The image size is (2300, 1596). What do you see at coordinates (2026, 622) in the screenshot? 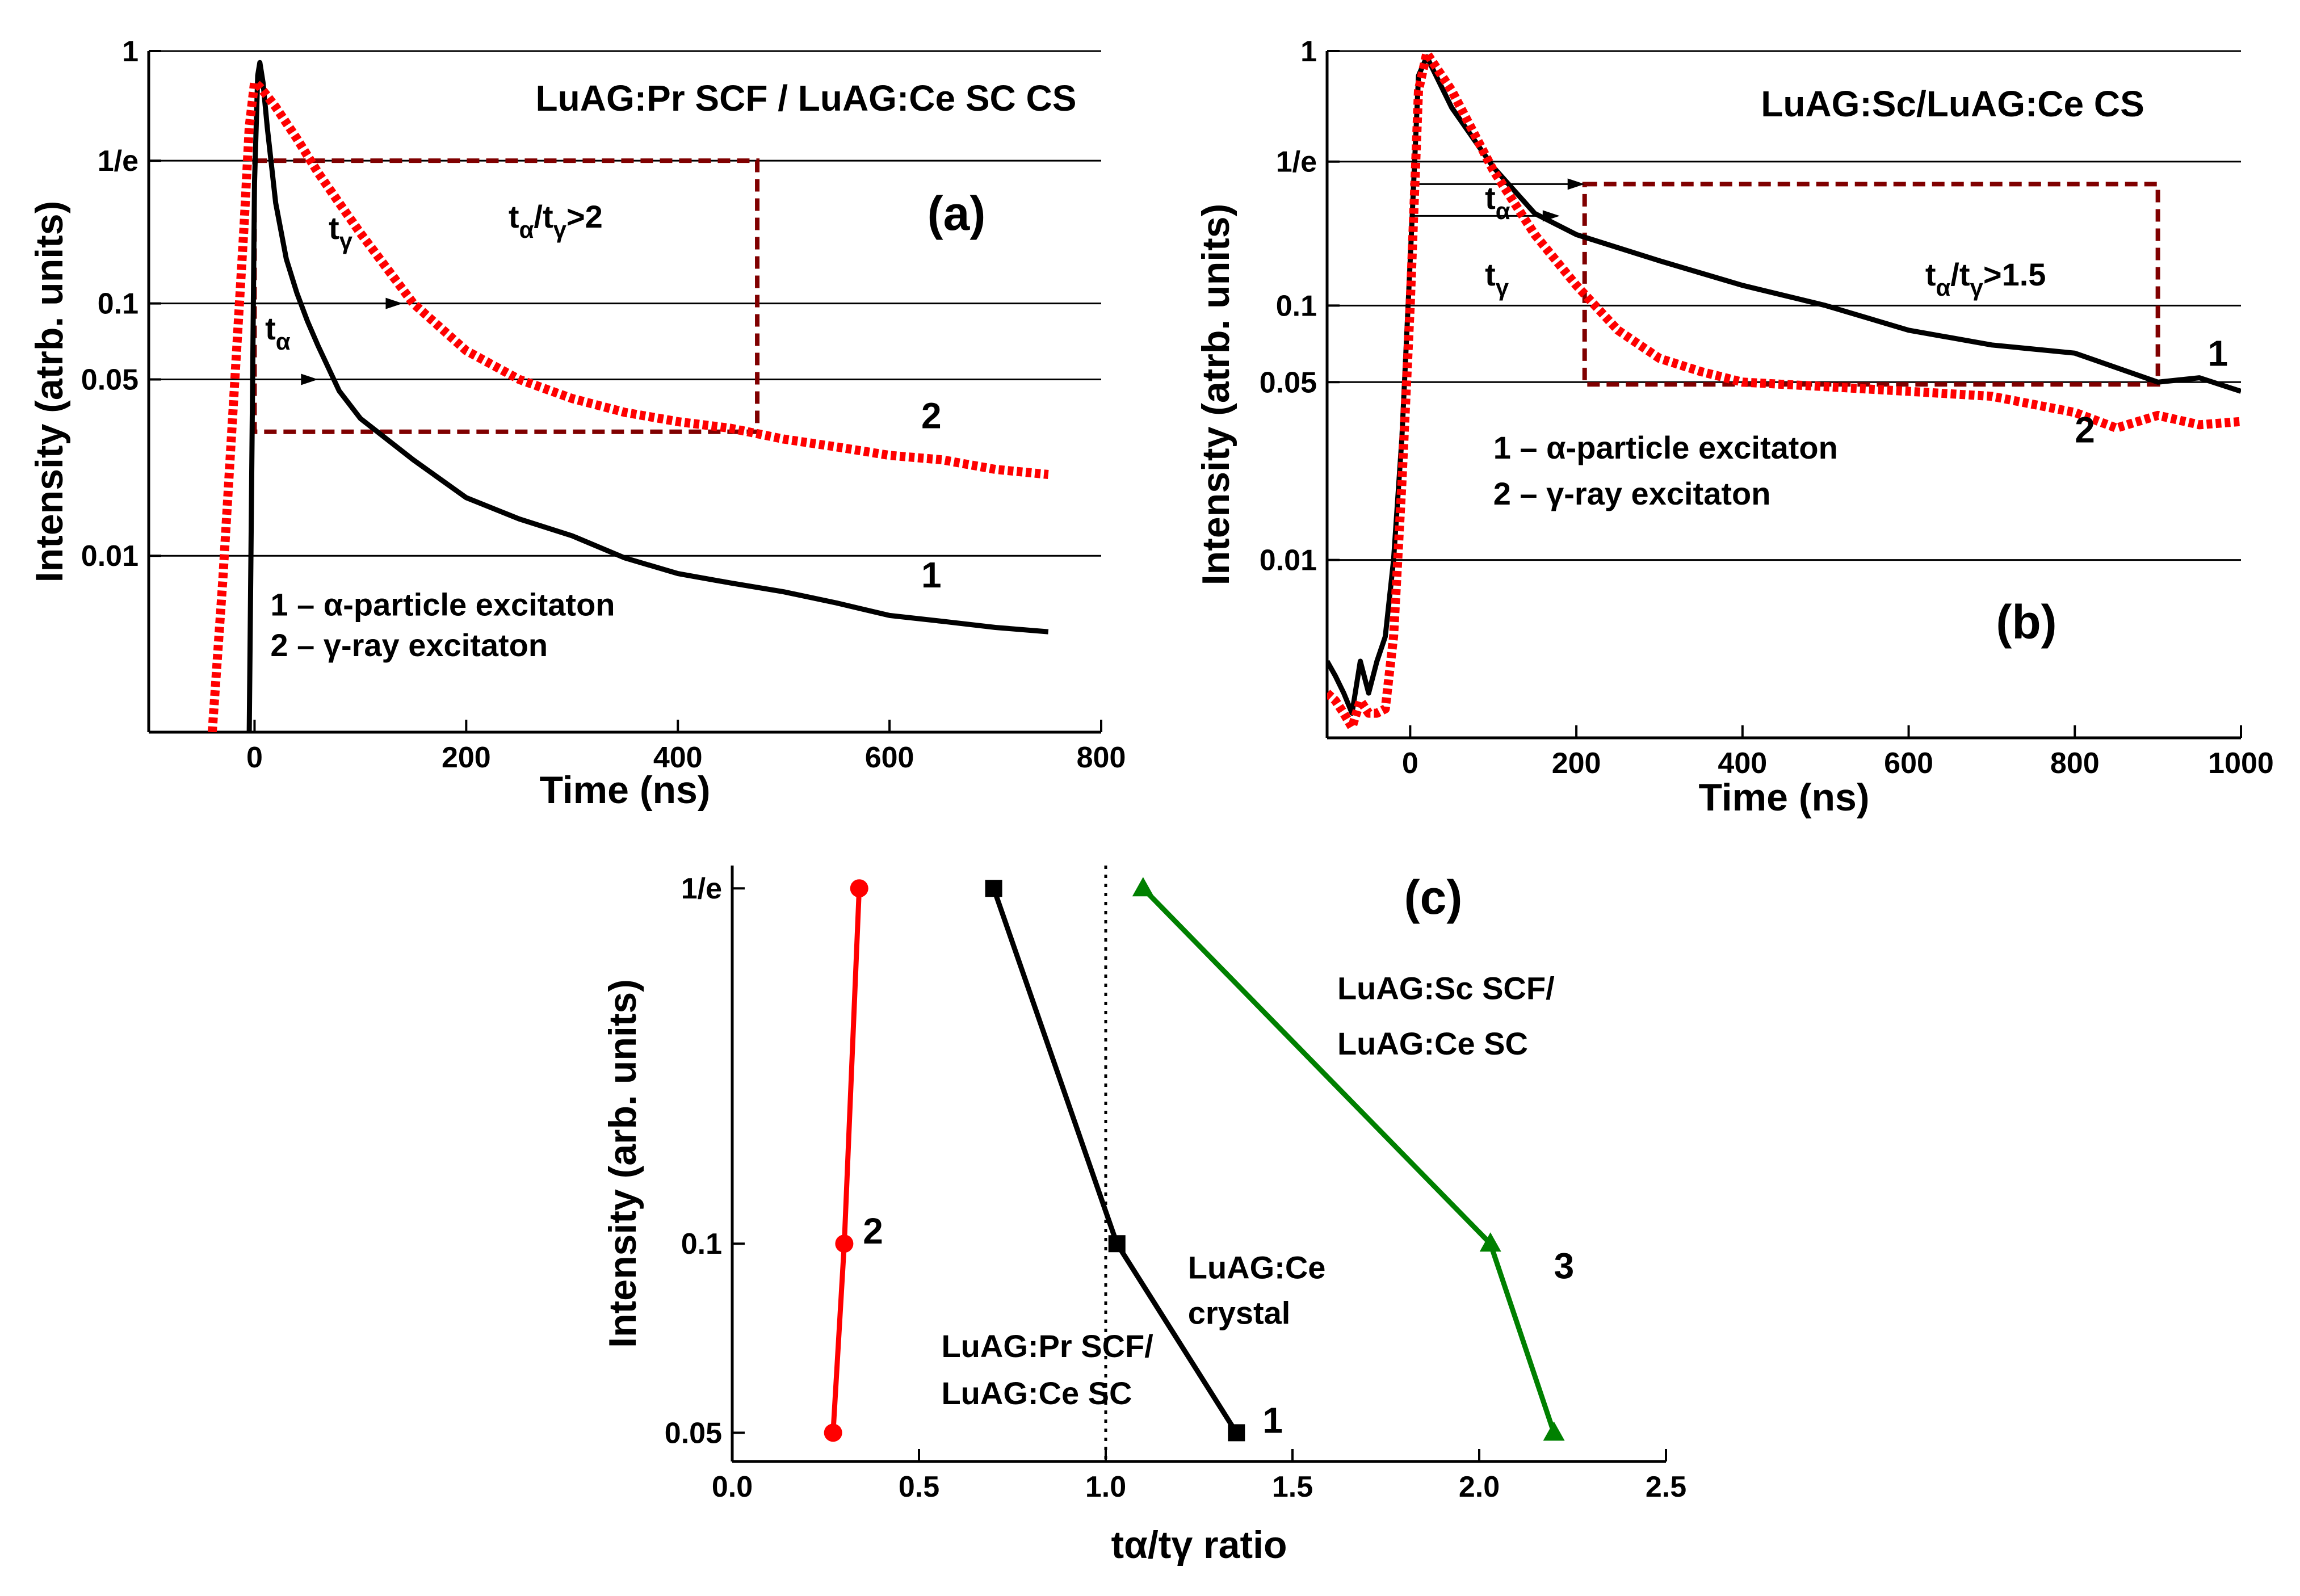
I see `panel-label: (b)` at bounding box center [2026, 622].